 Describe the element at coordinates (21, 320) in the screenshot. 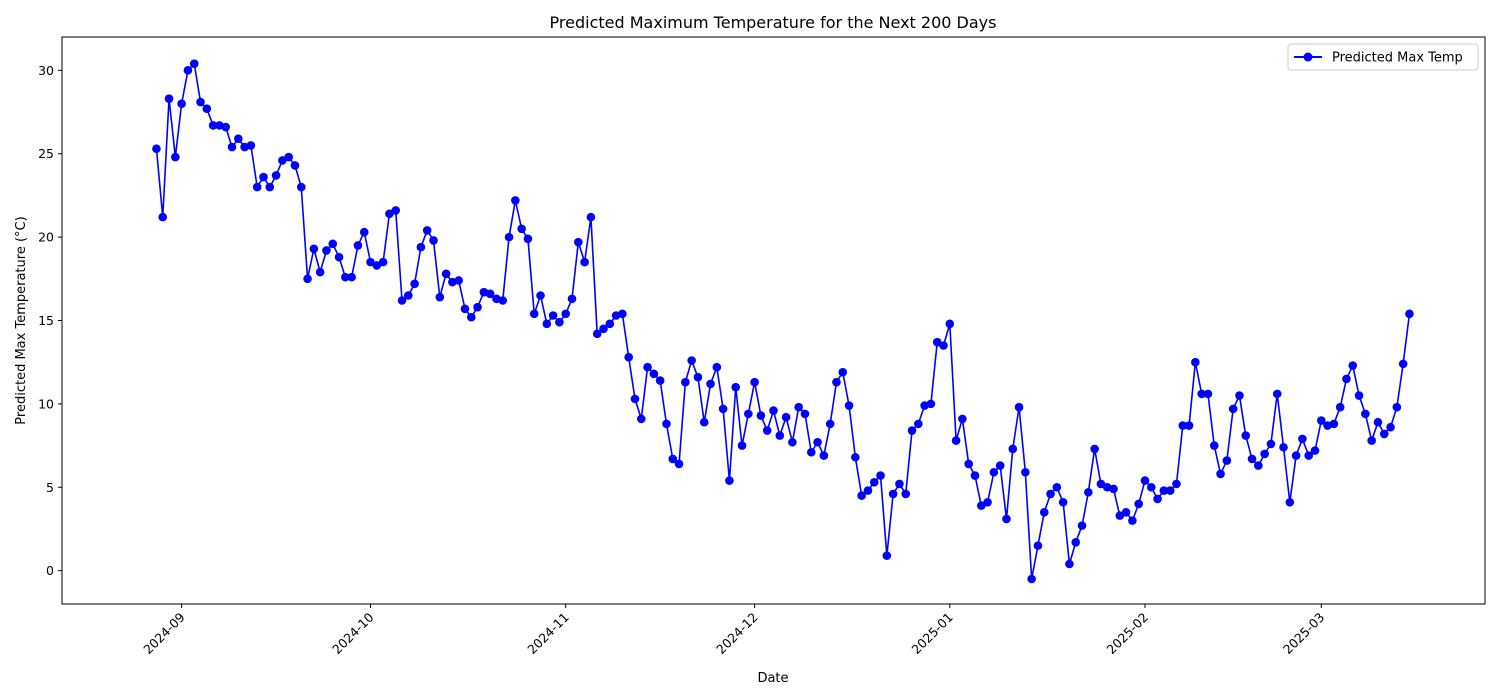

I see `y-axis-title: Predicted Max Temperature (°C)` at that location.